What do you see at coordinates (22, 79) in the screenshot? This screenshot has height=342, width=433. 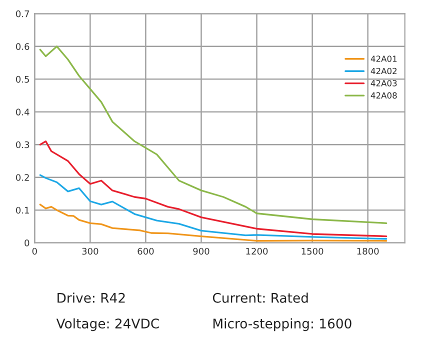 I see `y-tick-label: 0.5` at bounding box center [22, 79].